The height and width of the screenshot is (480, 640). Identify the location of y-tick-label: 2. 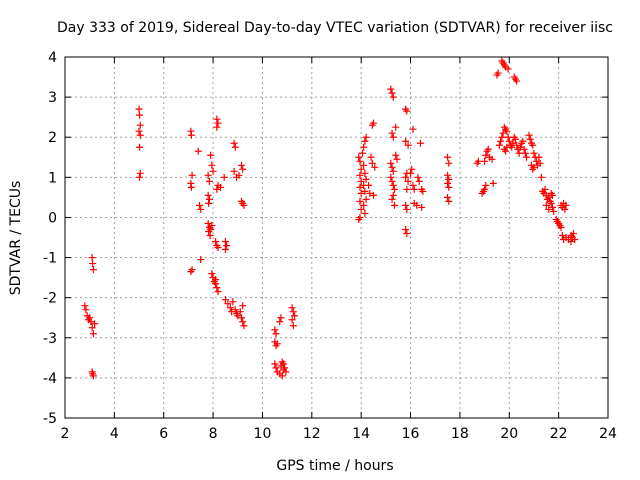
(52, 138).